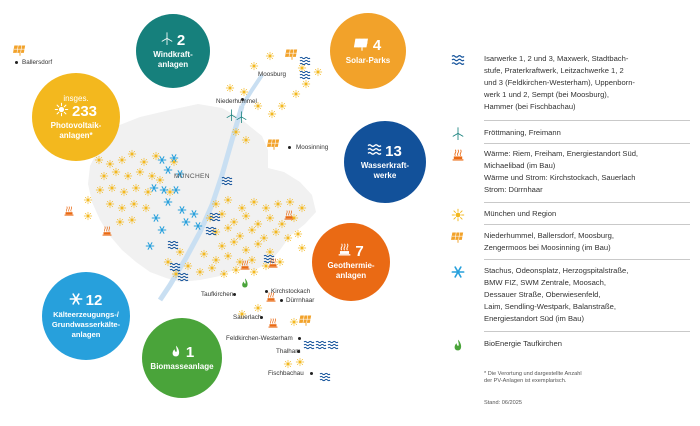  I want to click on stat-solar-label: Solar-Parks, so click(368, 60).